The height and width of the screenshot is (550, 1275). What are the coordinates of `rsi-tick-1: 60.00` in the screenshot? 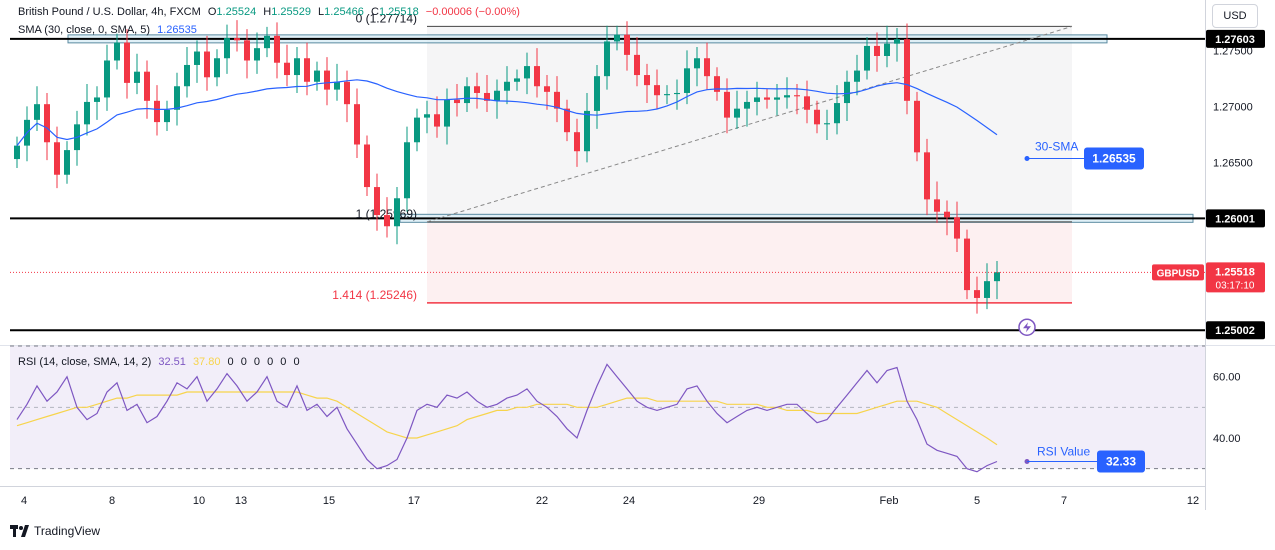 It's located at (1227, 378).